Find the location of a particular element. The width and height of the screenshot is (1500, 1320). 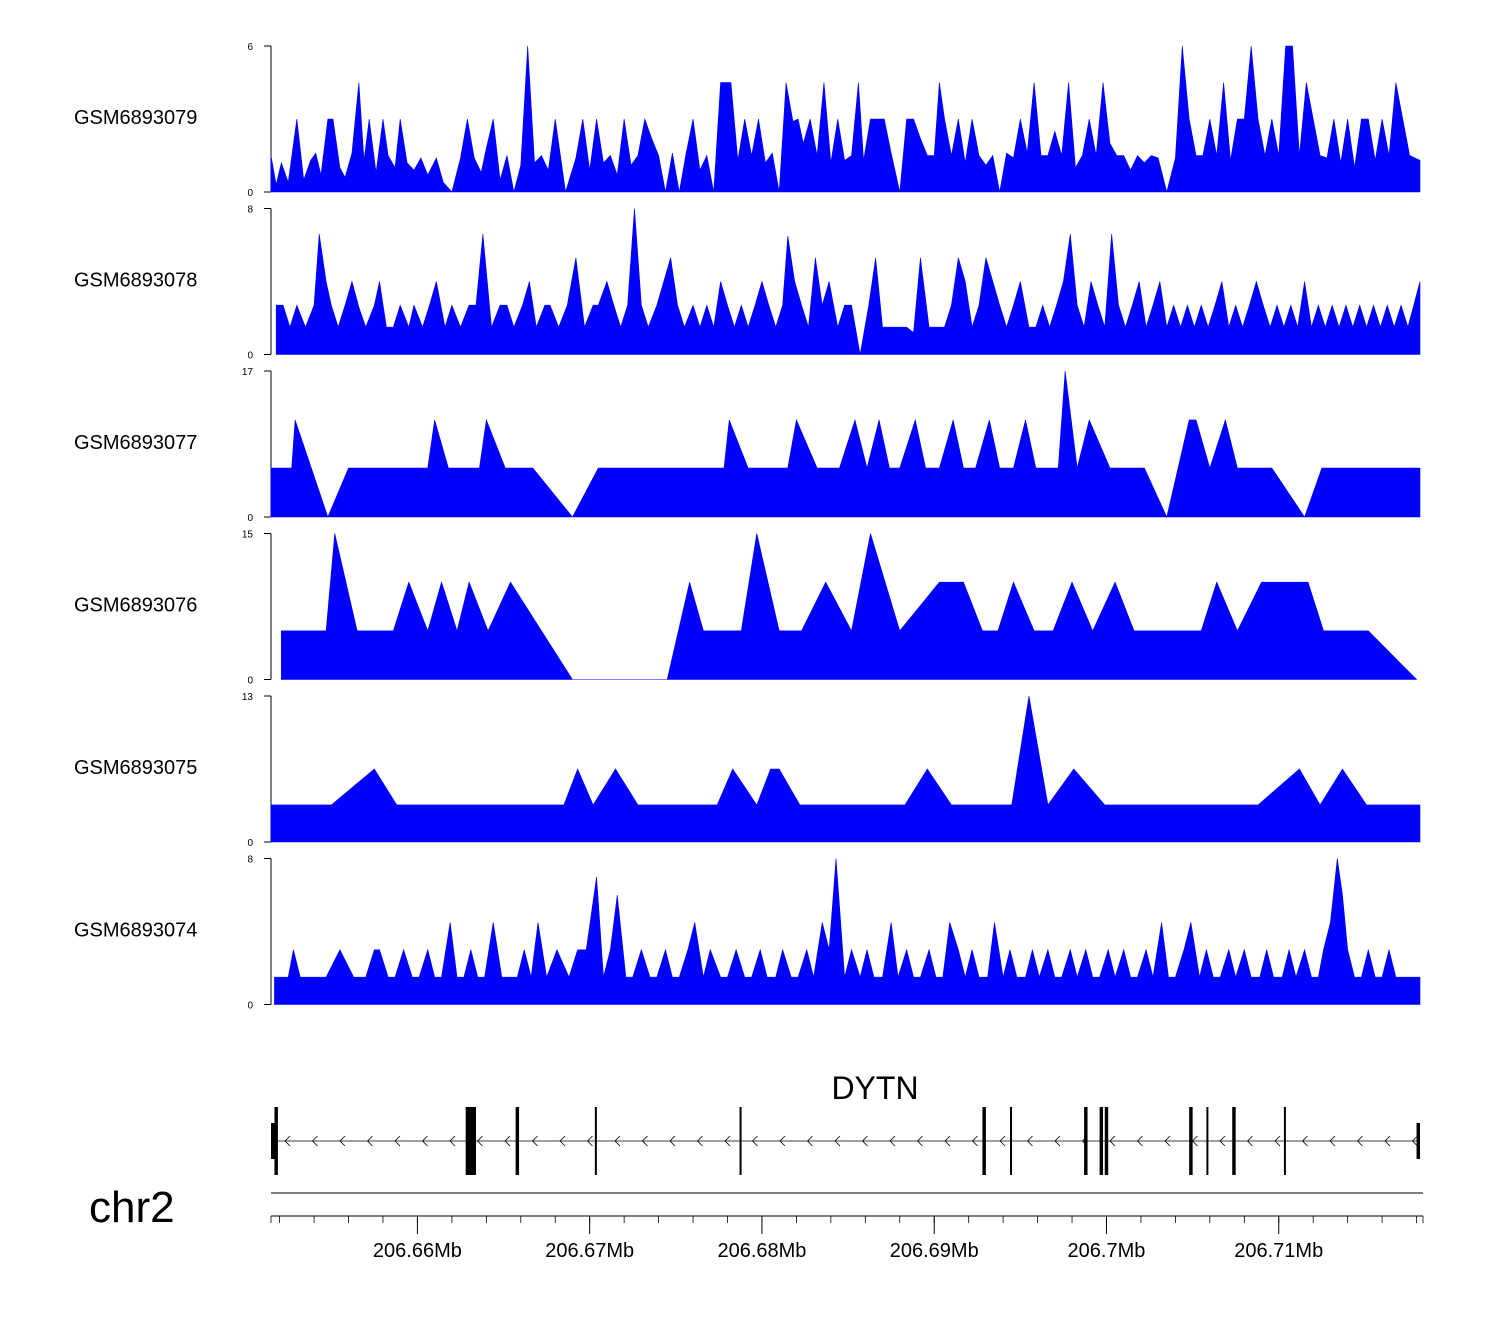

coverage-track-GSM6893076: GSM6893076 15 0 is located at coordinates (746, 608).